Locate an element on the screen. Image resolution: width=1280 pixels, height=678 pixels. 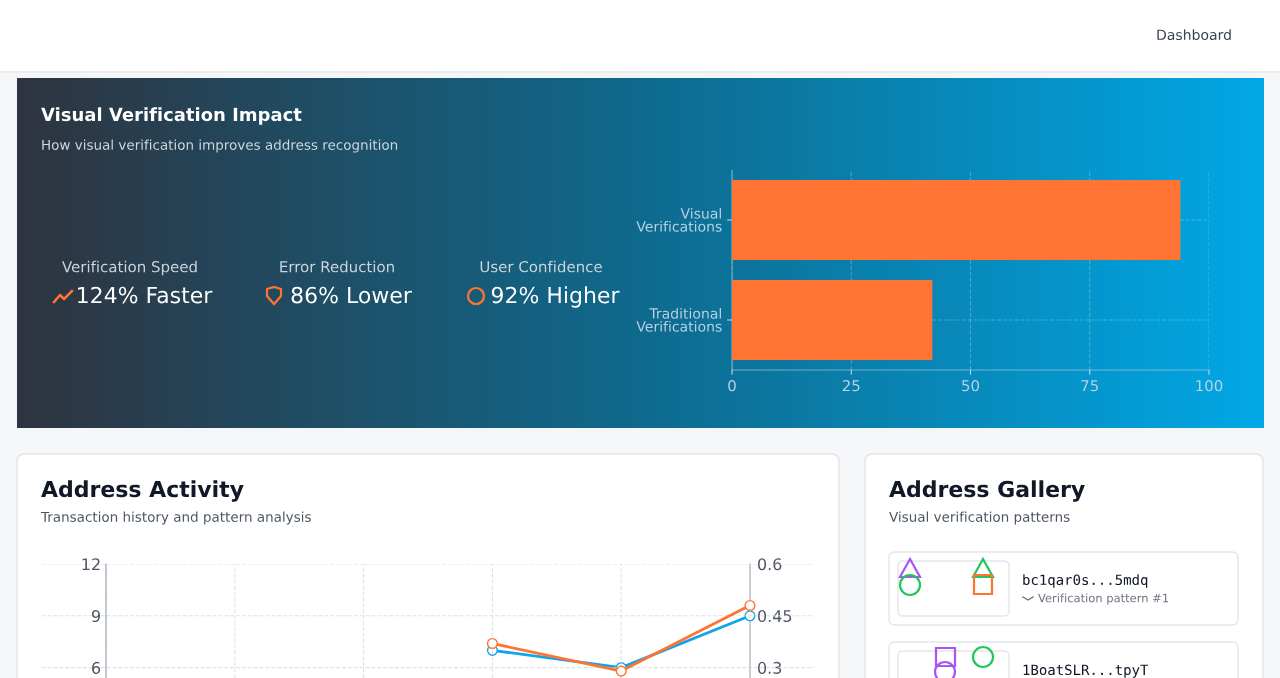
y2-tick-label: 0.3 is located at coordinates (770, 667).